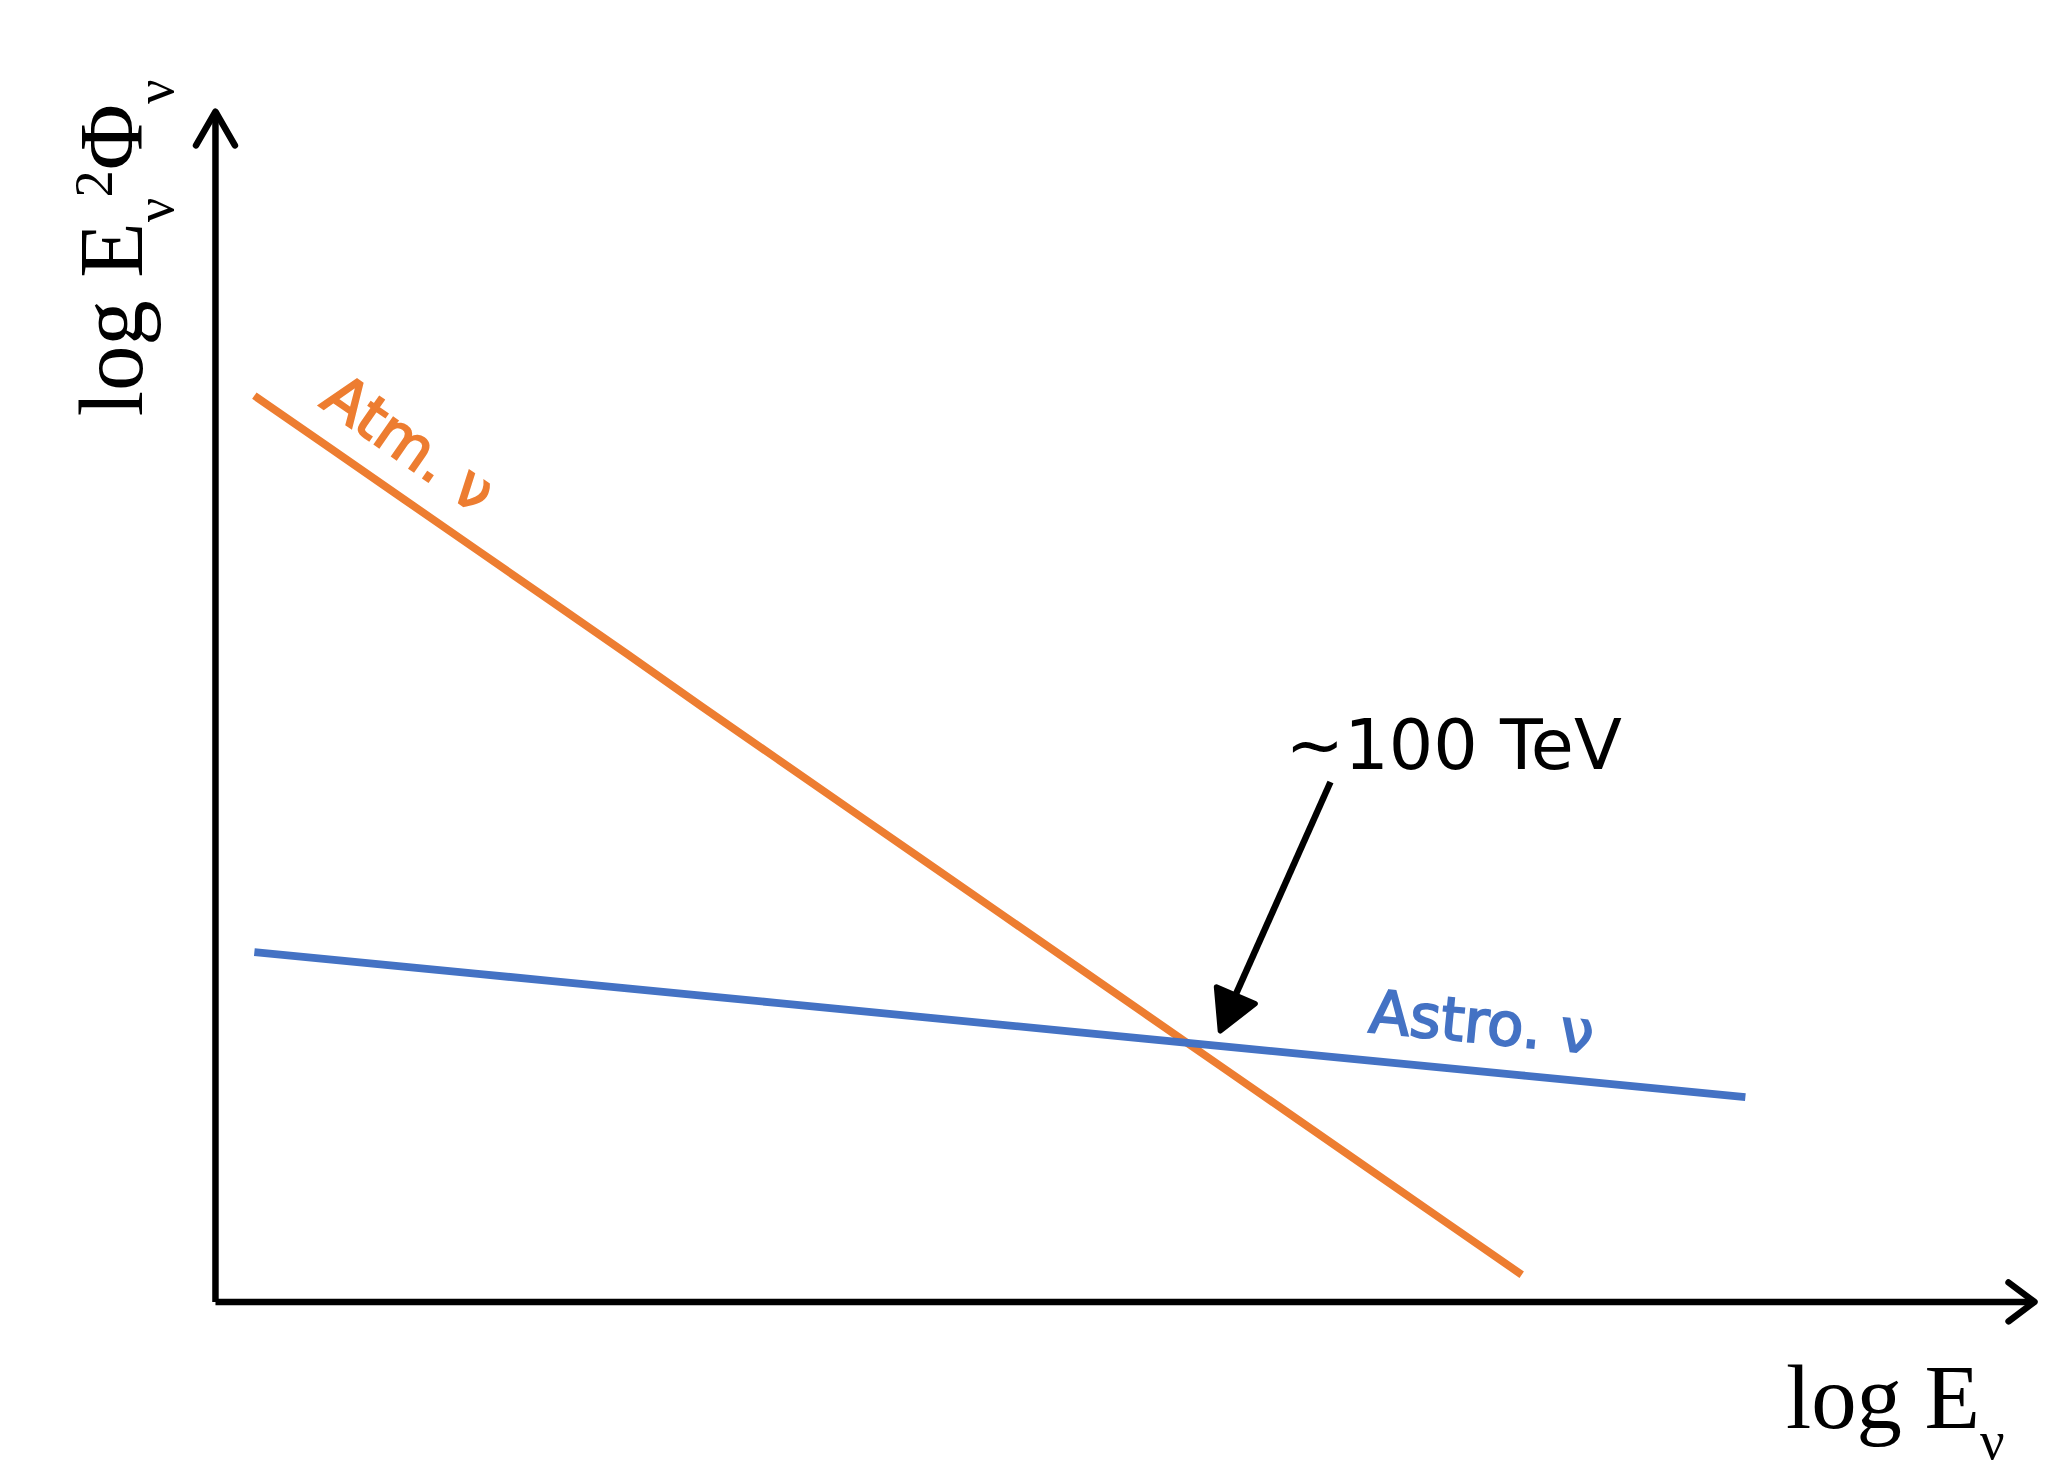 The image size is (2049, 1467). What do you see at coordinates (1482, 1022) in the screenshot?
I see `text: Astro. ν` at bounding box center [1482, 1022].